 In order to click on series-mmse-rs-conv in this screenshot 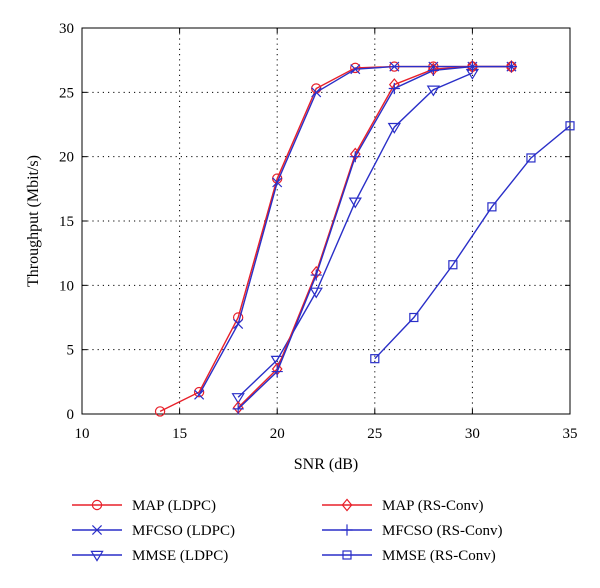, I will do `click(472, 242)`.